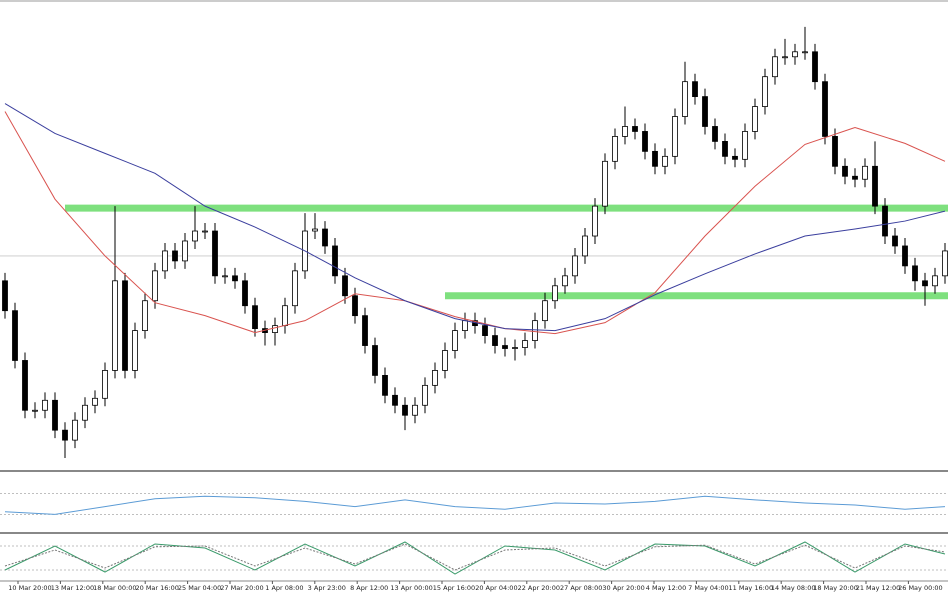 The height and width of the screenshot is (593, 948). Describe the element at coordinates (835, 588) in the screenshot. I see `x-tick-label: 18 May 20:00` at that location.